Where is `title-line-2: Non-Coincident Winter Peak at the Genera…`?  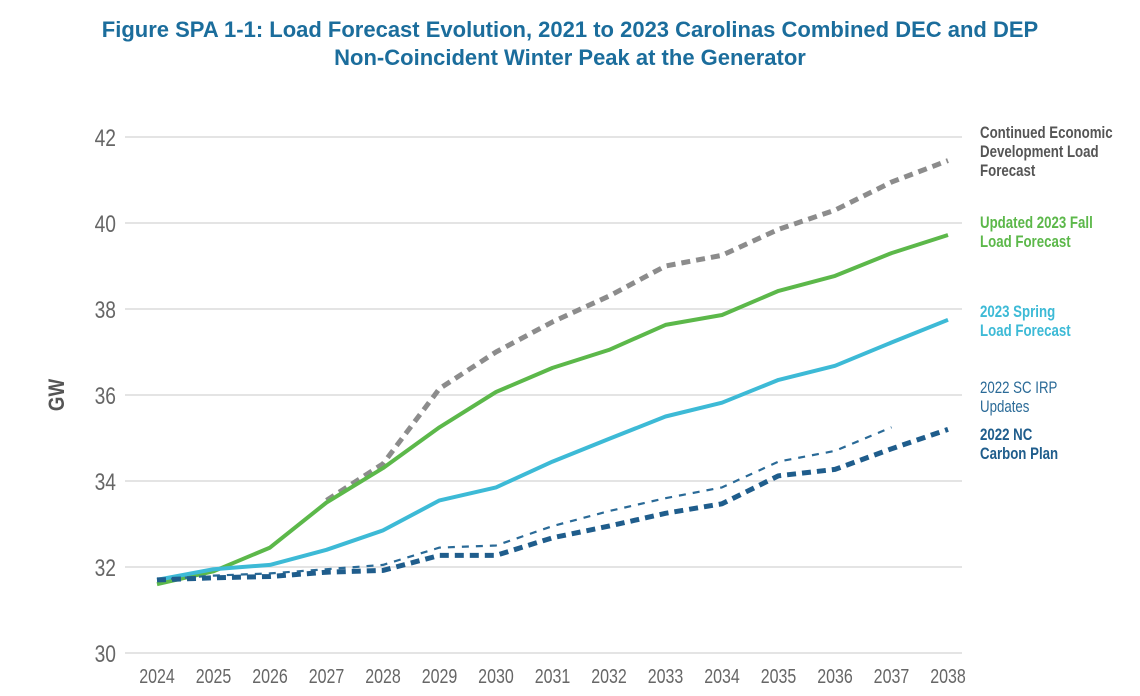
title-line-2: Non-Coincident Winter Peak at the Genera… is located at coordinates (570, 57).